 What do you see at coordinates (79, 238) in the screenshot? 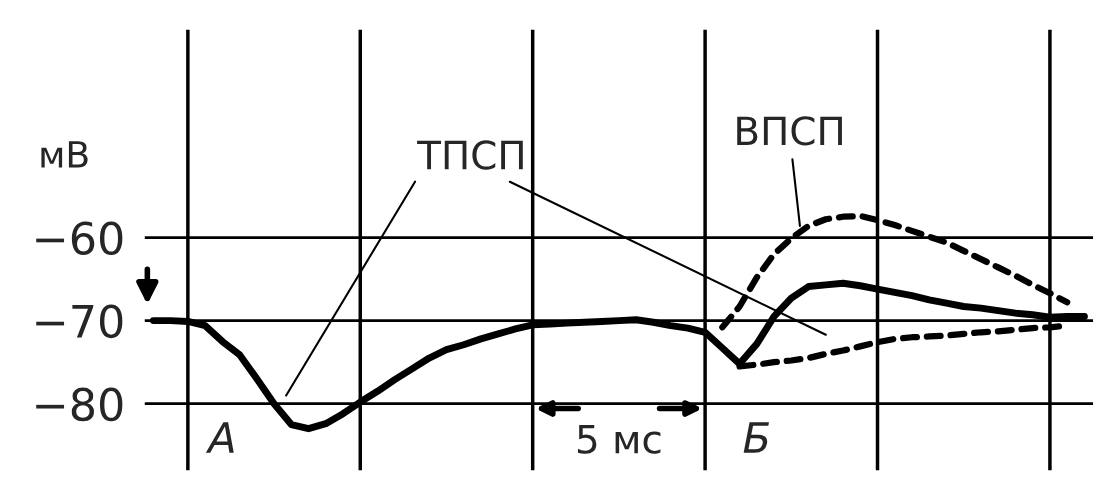
I see `y-tick-label: −60` at bounding box center [79, 238].